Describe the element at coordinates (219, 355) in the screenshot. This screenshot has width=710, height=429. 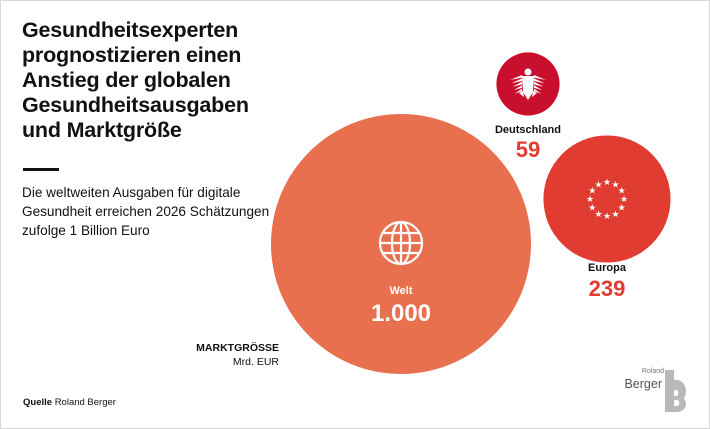
I see `unit-label: MARKTGRÖSSE Mrd. EUR` at that location.